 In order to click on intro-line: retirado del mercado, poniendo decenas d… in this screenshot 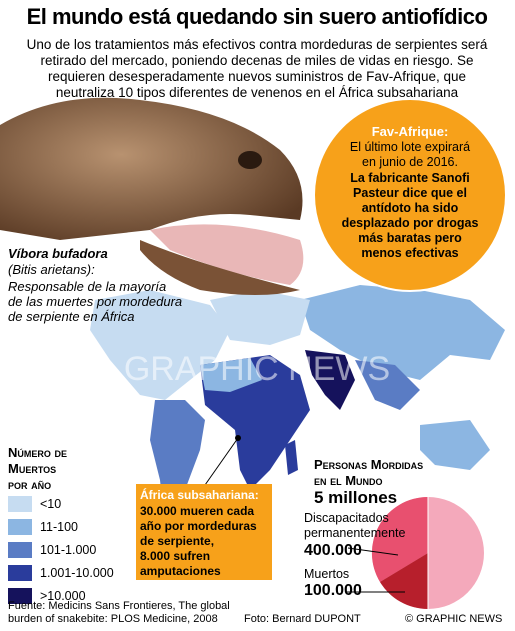, I will do `click(257, 60)`.